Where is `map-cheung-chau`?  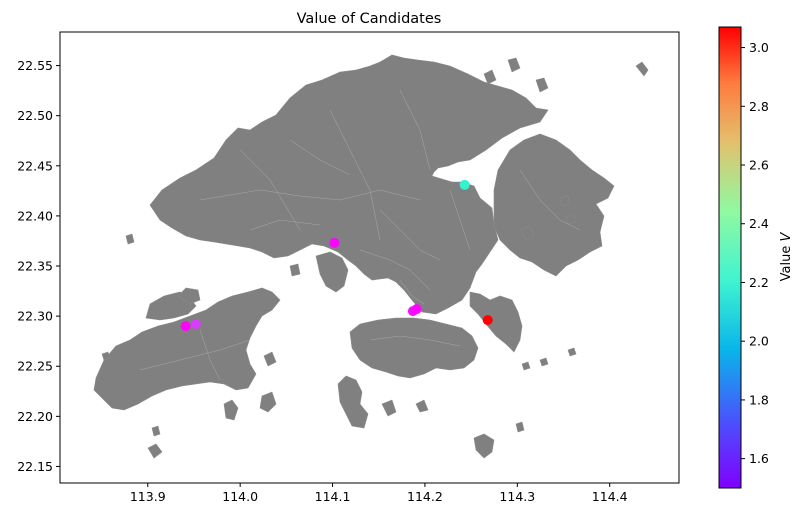 map-cheung-chau is located at coordinates (231, 410).